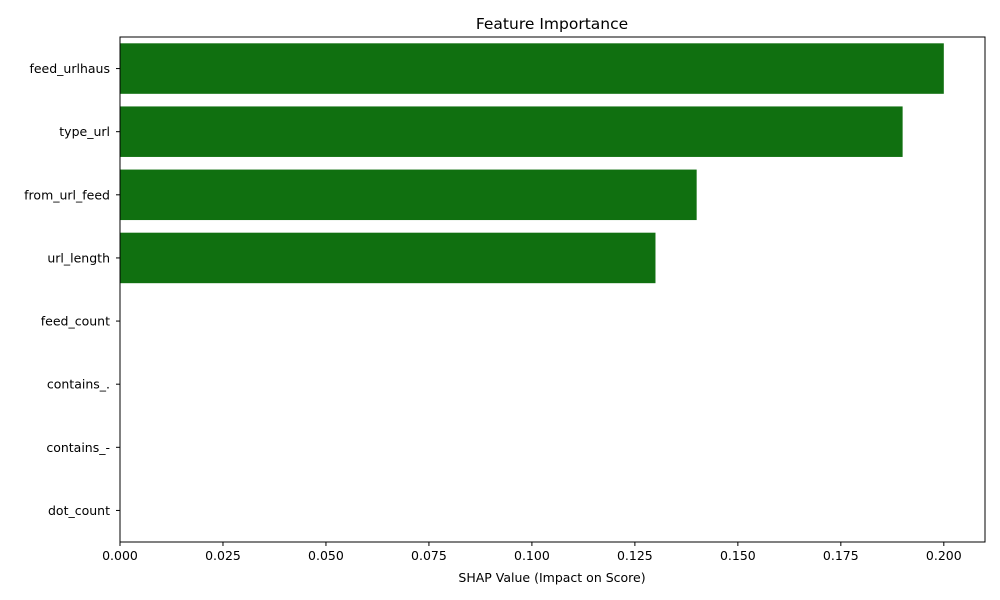  What do you see at coordinates (120, 555) in the screenshot?
I see `x-tick-label: 0.000` at bounding box center [120, 555].